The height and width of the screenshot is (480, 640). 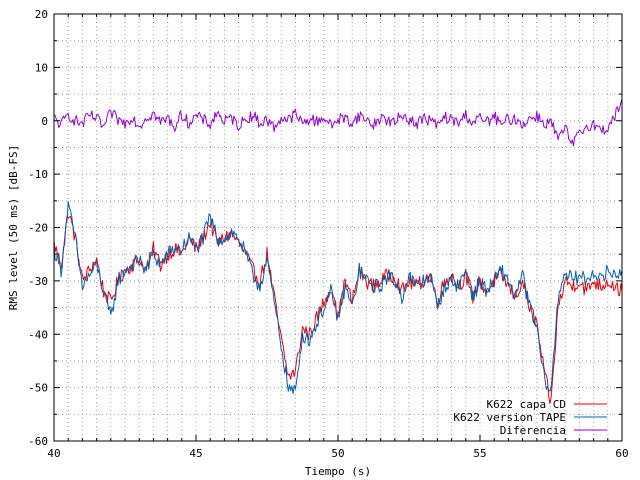 I want to click on y-tick-label: -20, so click(x=38, y=228).